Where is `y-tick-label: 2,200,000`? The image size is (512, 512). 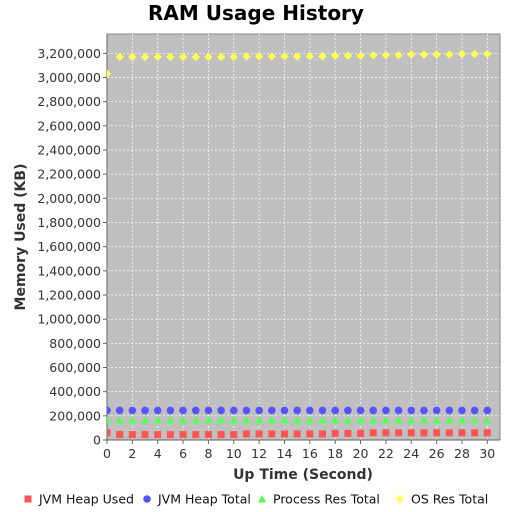
y-tick-label: 2,200,000 is located at coordinates (69, 174).